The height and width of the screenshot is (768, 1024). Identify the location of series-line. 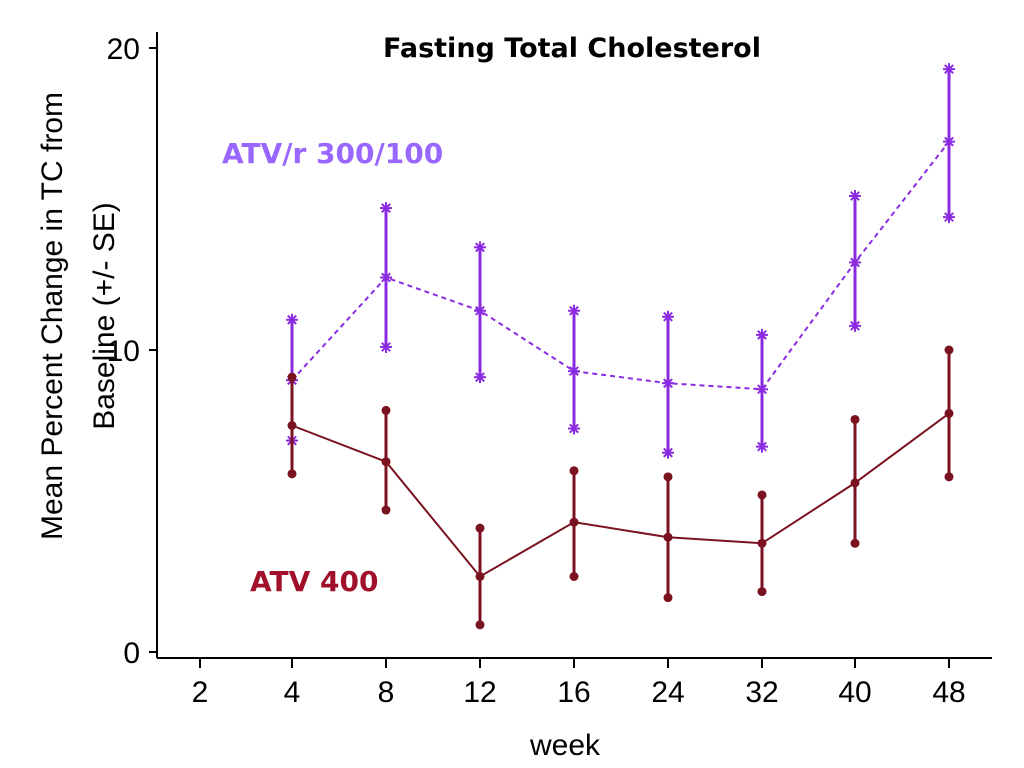
(620, 495).